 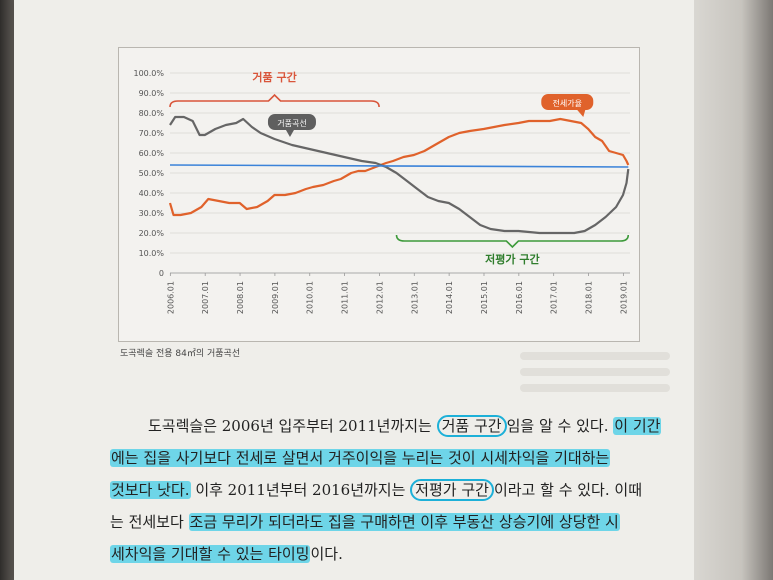 I want to click on y-tick-label: 10.0%, so click(x=152, y=253).